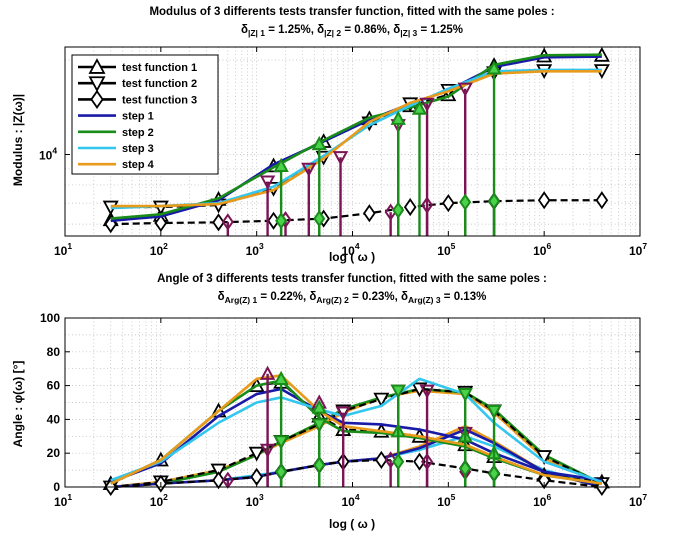 This screenshot has width=676, height=535. I want to click on subtitle-part: = 0.22%,, so click(283, 297).